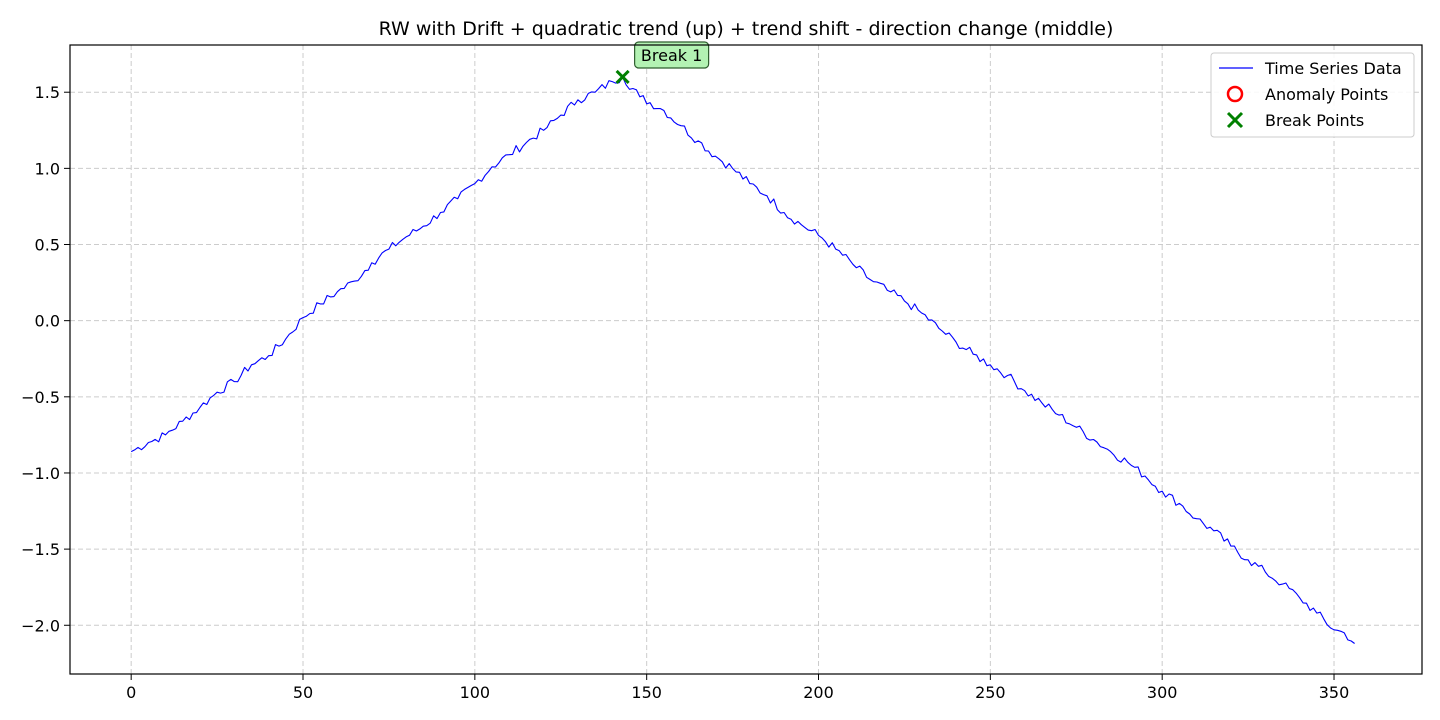 The image size is (1440, 720). What do you see at coordinates (1333, 68) in the screenshot?
I see `legend-label: Time Series Data` at bounding box center [1333, 68].